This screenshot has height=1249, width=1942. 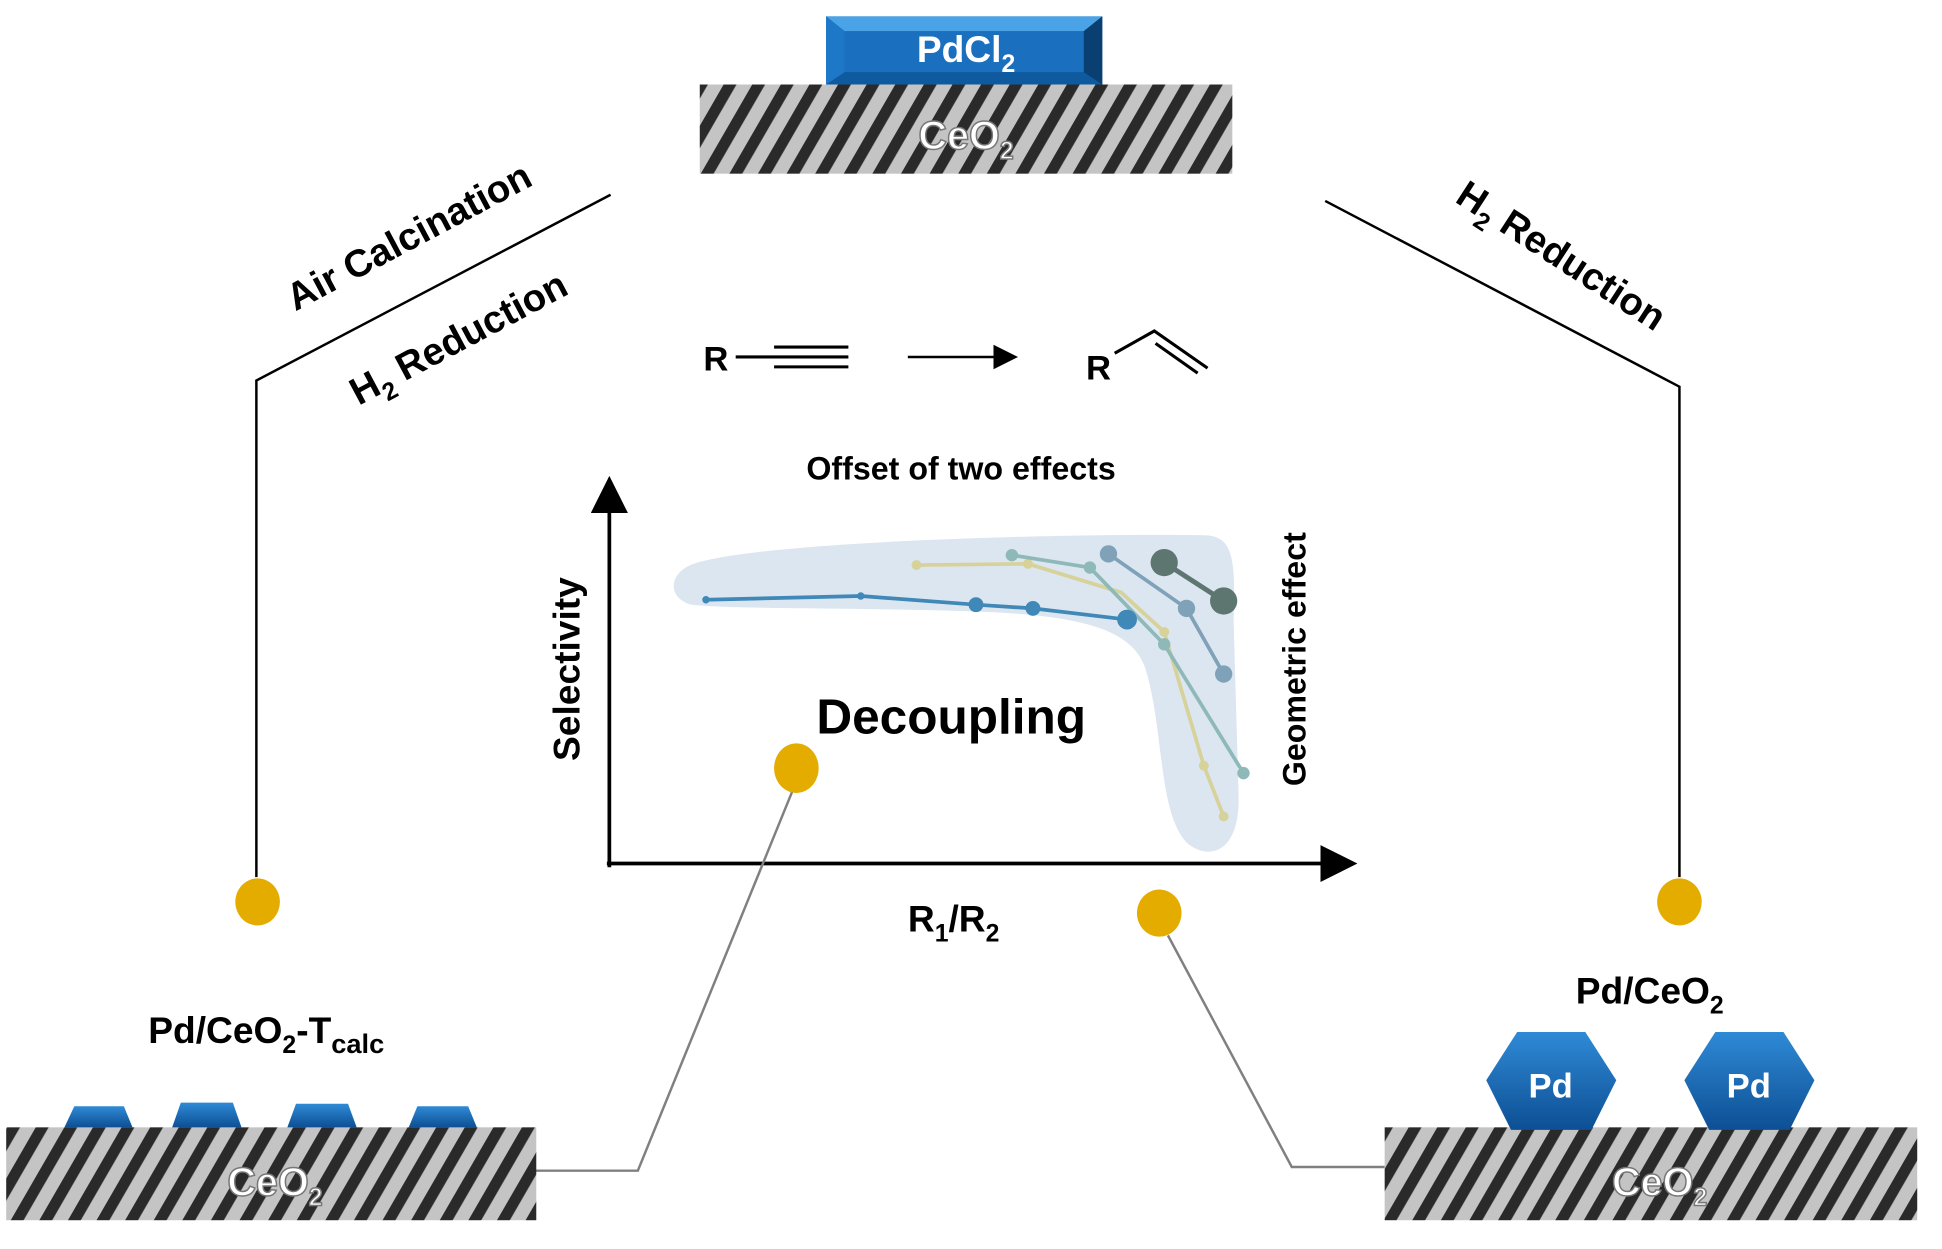 What do you see at coordinates (1098, 368) in the screenshot?
I see `alkene-r-label: R` at bounding box center [1098, 368].